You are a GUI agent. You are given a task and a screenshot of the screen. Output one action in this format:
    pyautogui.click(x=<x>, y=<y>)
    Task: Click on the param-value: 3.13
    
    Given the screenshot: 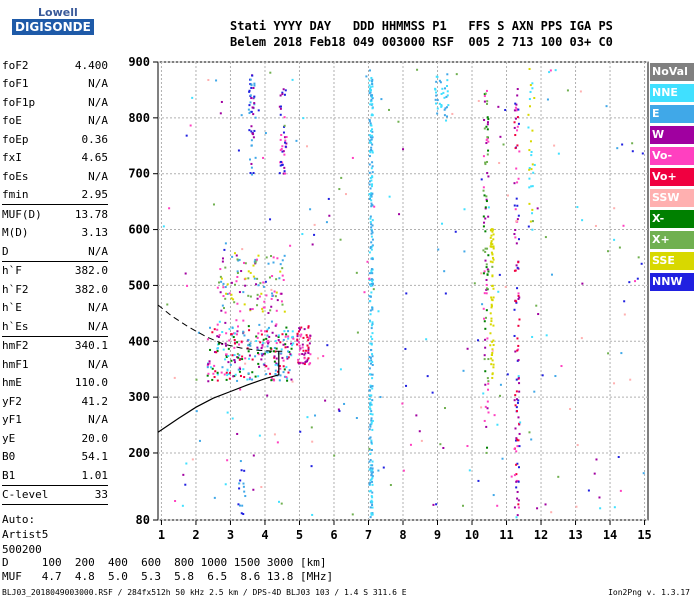 What is the action you would take?
    pyautogui.click(x=95, y=233)
    